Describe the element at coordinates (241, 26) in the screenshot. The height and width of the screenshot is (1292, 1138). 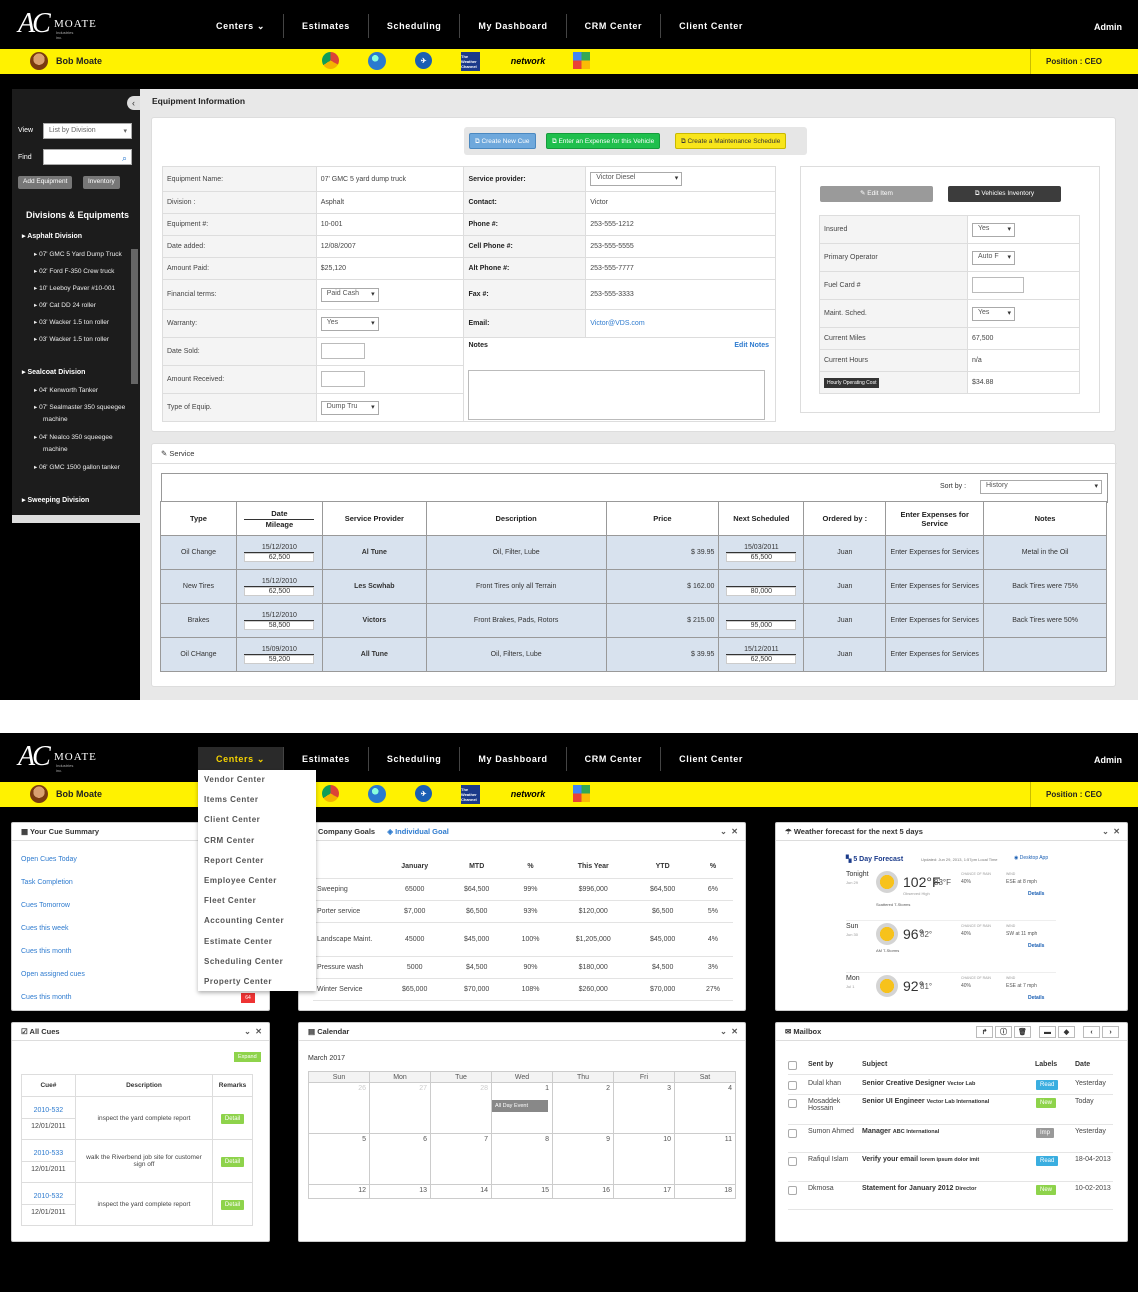
I see `nav-centers: Centers ⌄` at that location.